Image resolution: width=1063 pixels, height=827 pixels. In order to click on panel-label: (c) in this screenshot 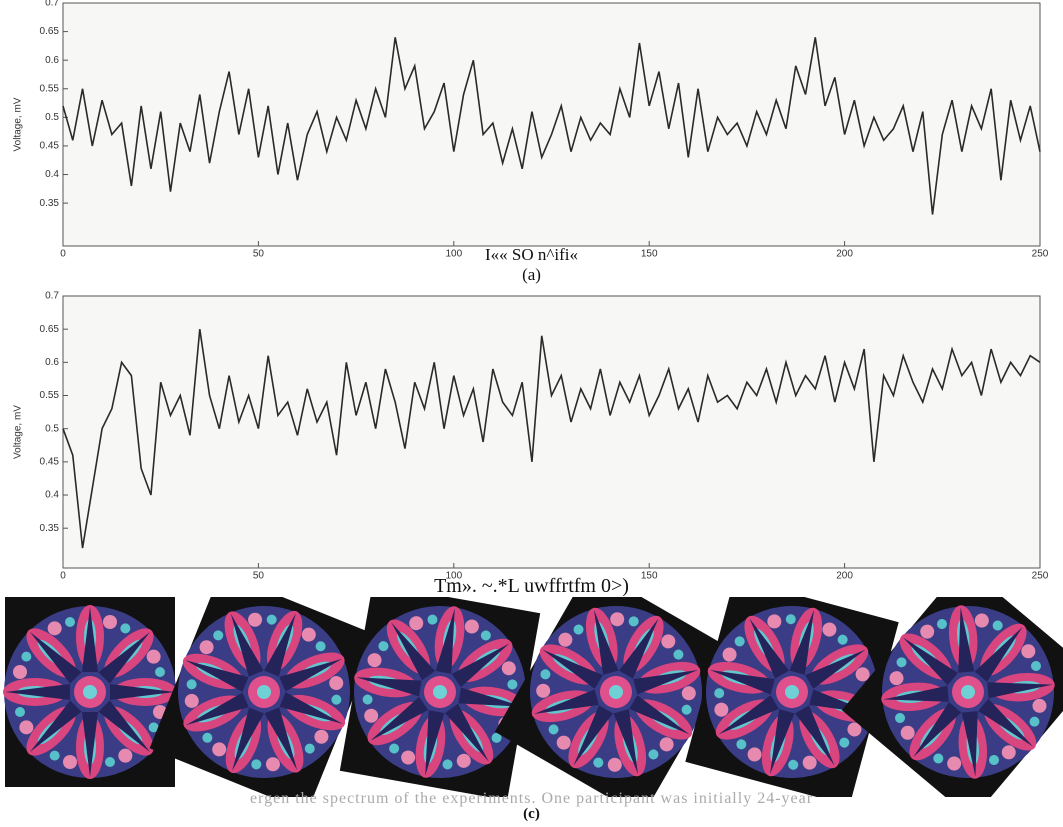, I will do `click(531, 814)`.